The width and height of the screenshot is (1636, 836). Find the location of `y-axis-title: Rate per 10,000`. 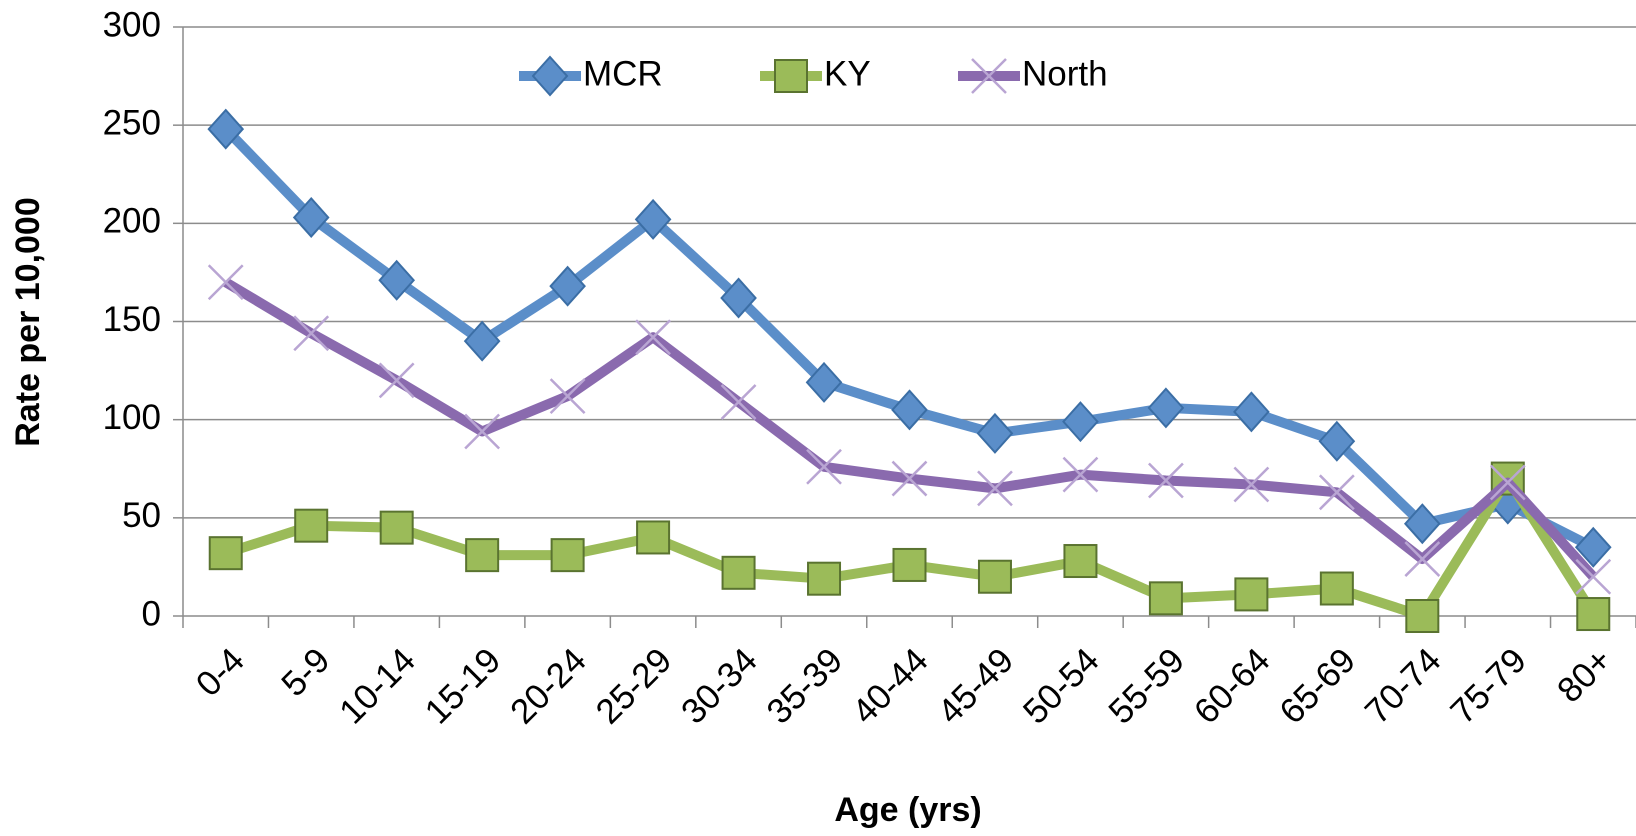

y-axis-title: Rate per 10,000 is located at coordinates (28, 322).